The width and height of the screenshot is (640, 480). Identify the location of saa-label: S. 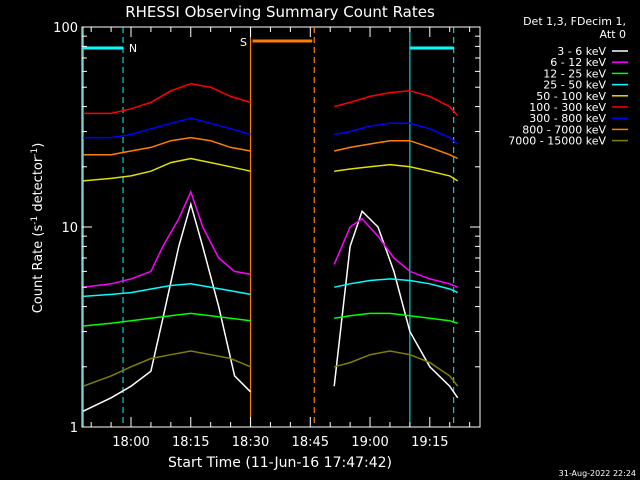
(243, 42).